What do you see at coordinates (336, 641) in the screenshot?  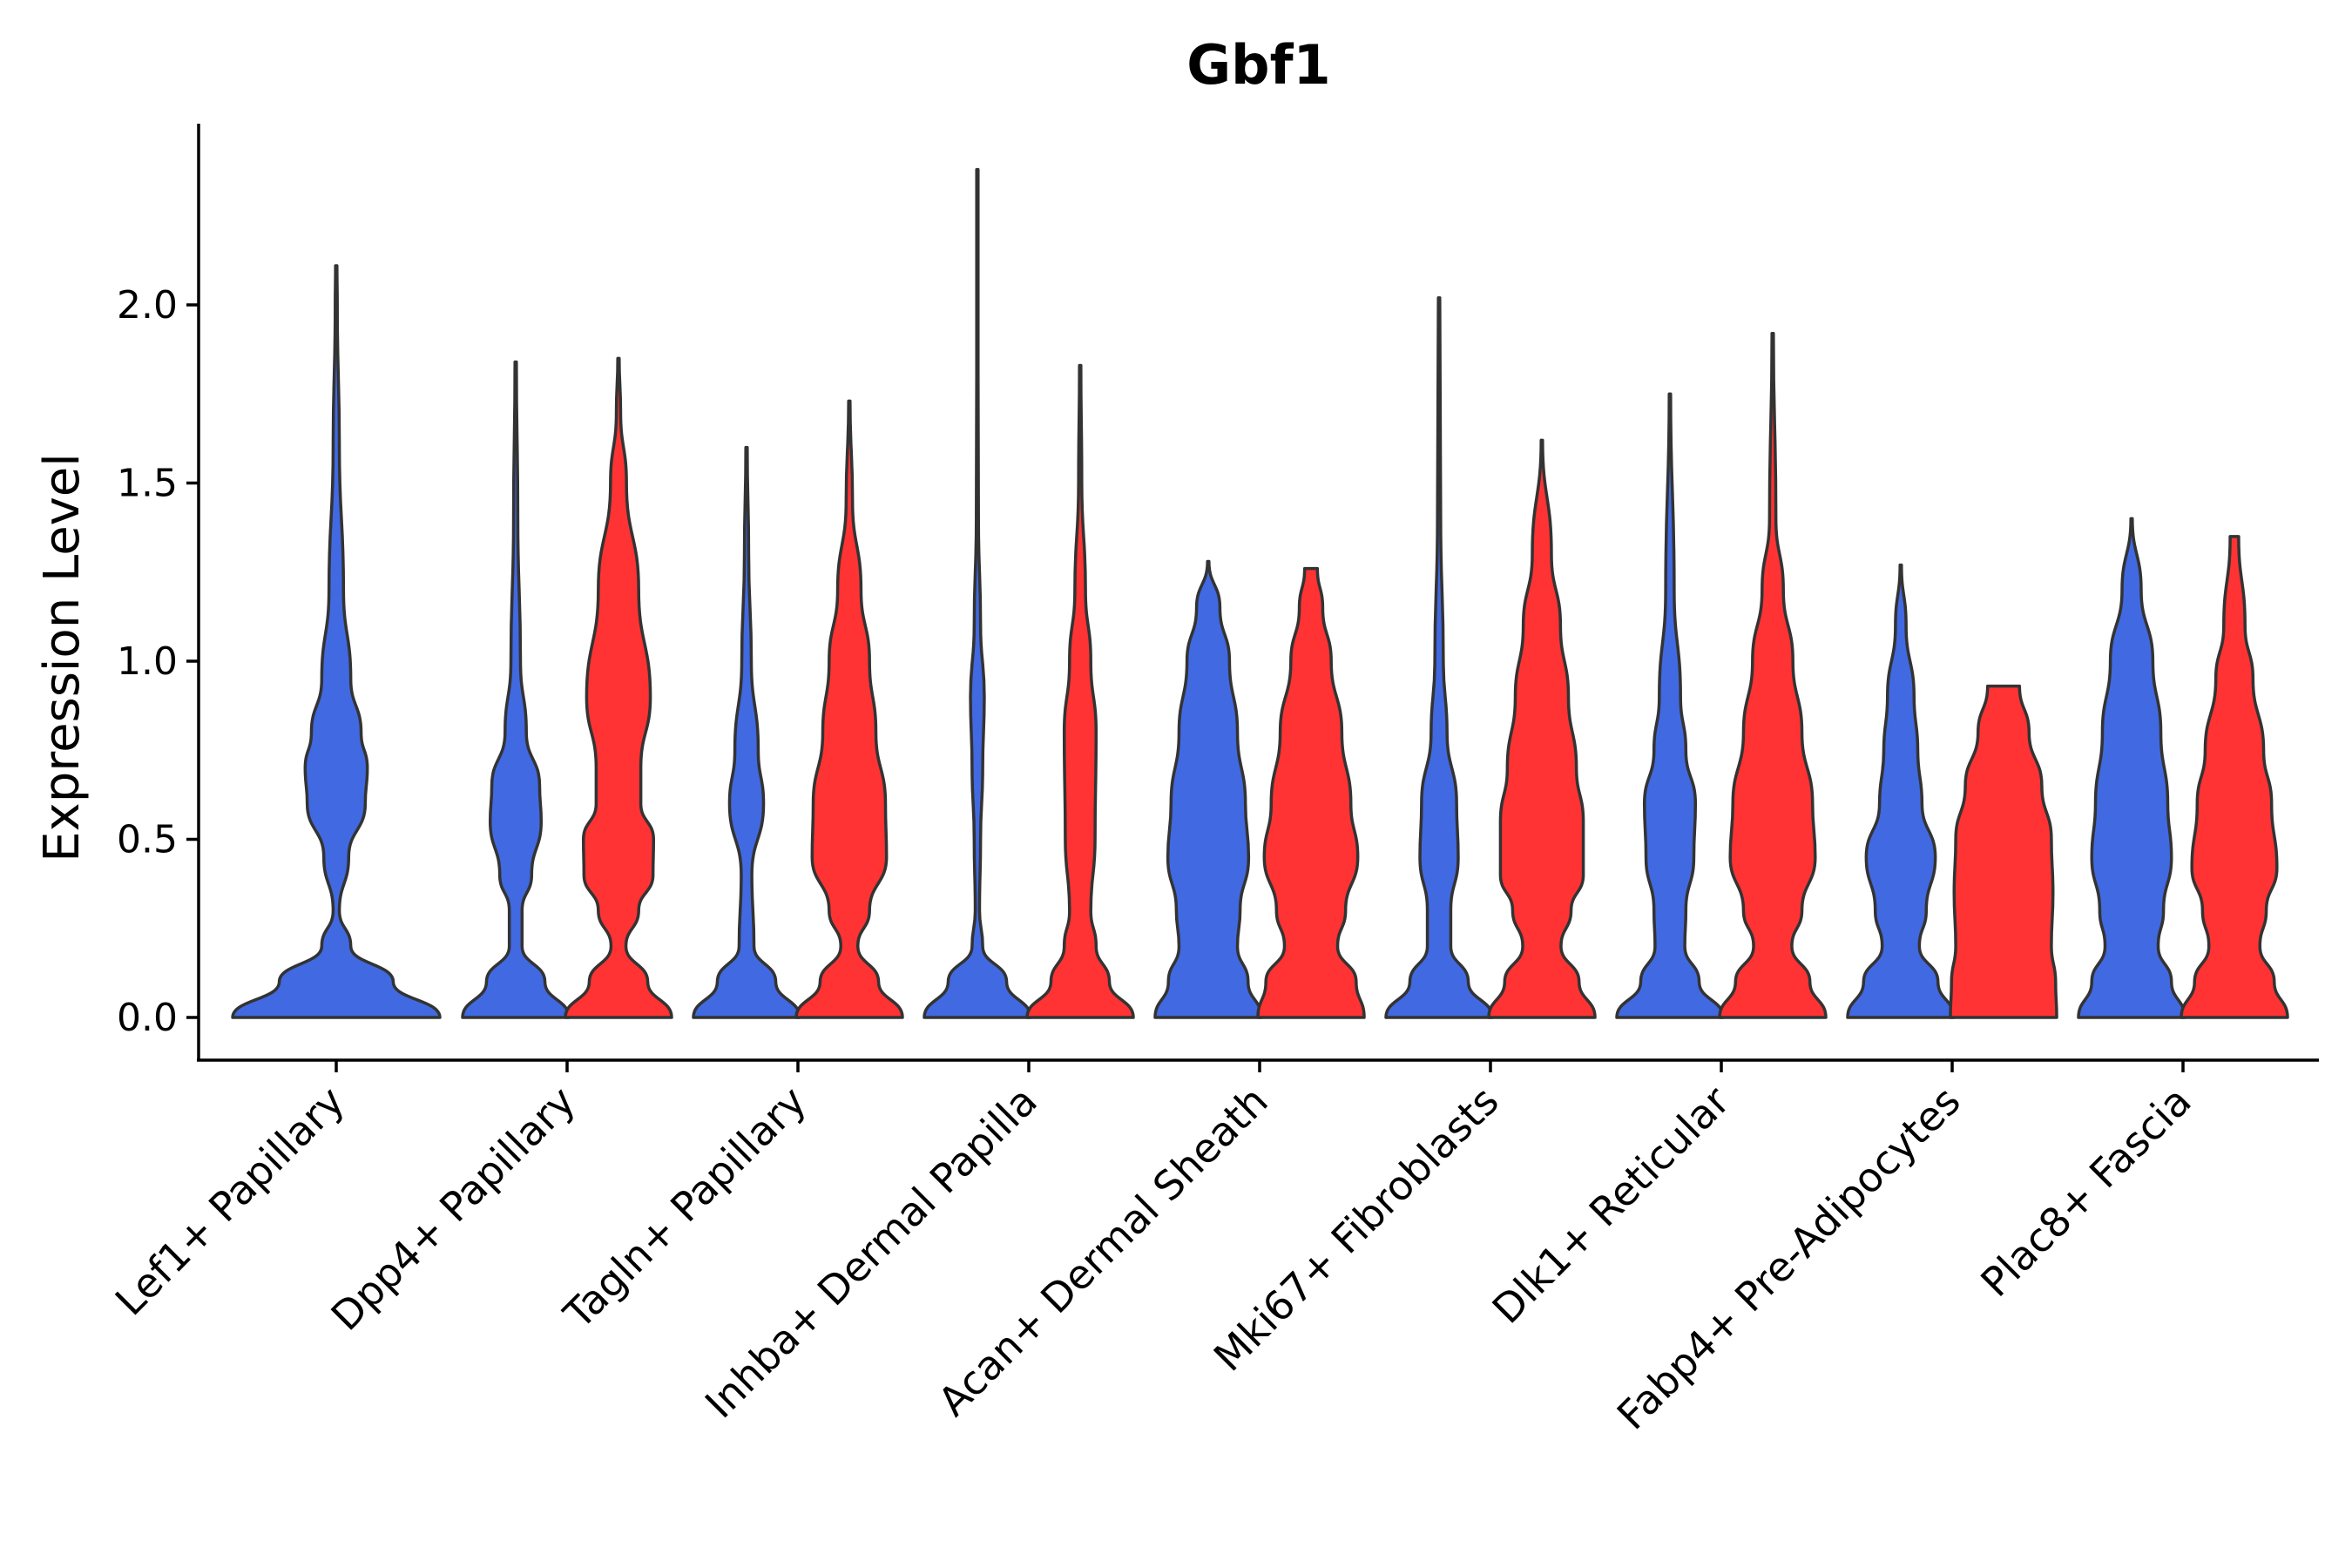 I see `violin-lef1-papillary-group1` at bounding box center [336, 641].